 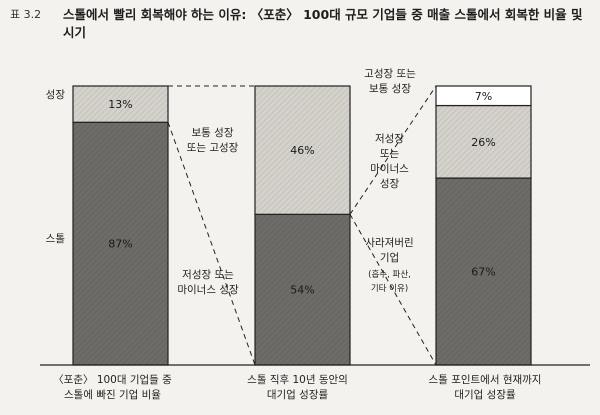 I want to click on bar3-segment-1-value-label: 67%, so click(x=483, y=272).